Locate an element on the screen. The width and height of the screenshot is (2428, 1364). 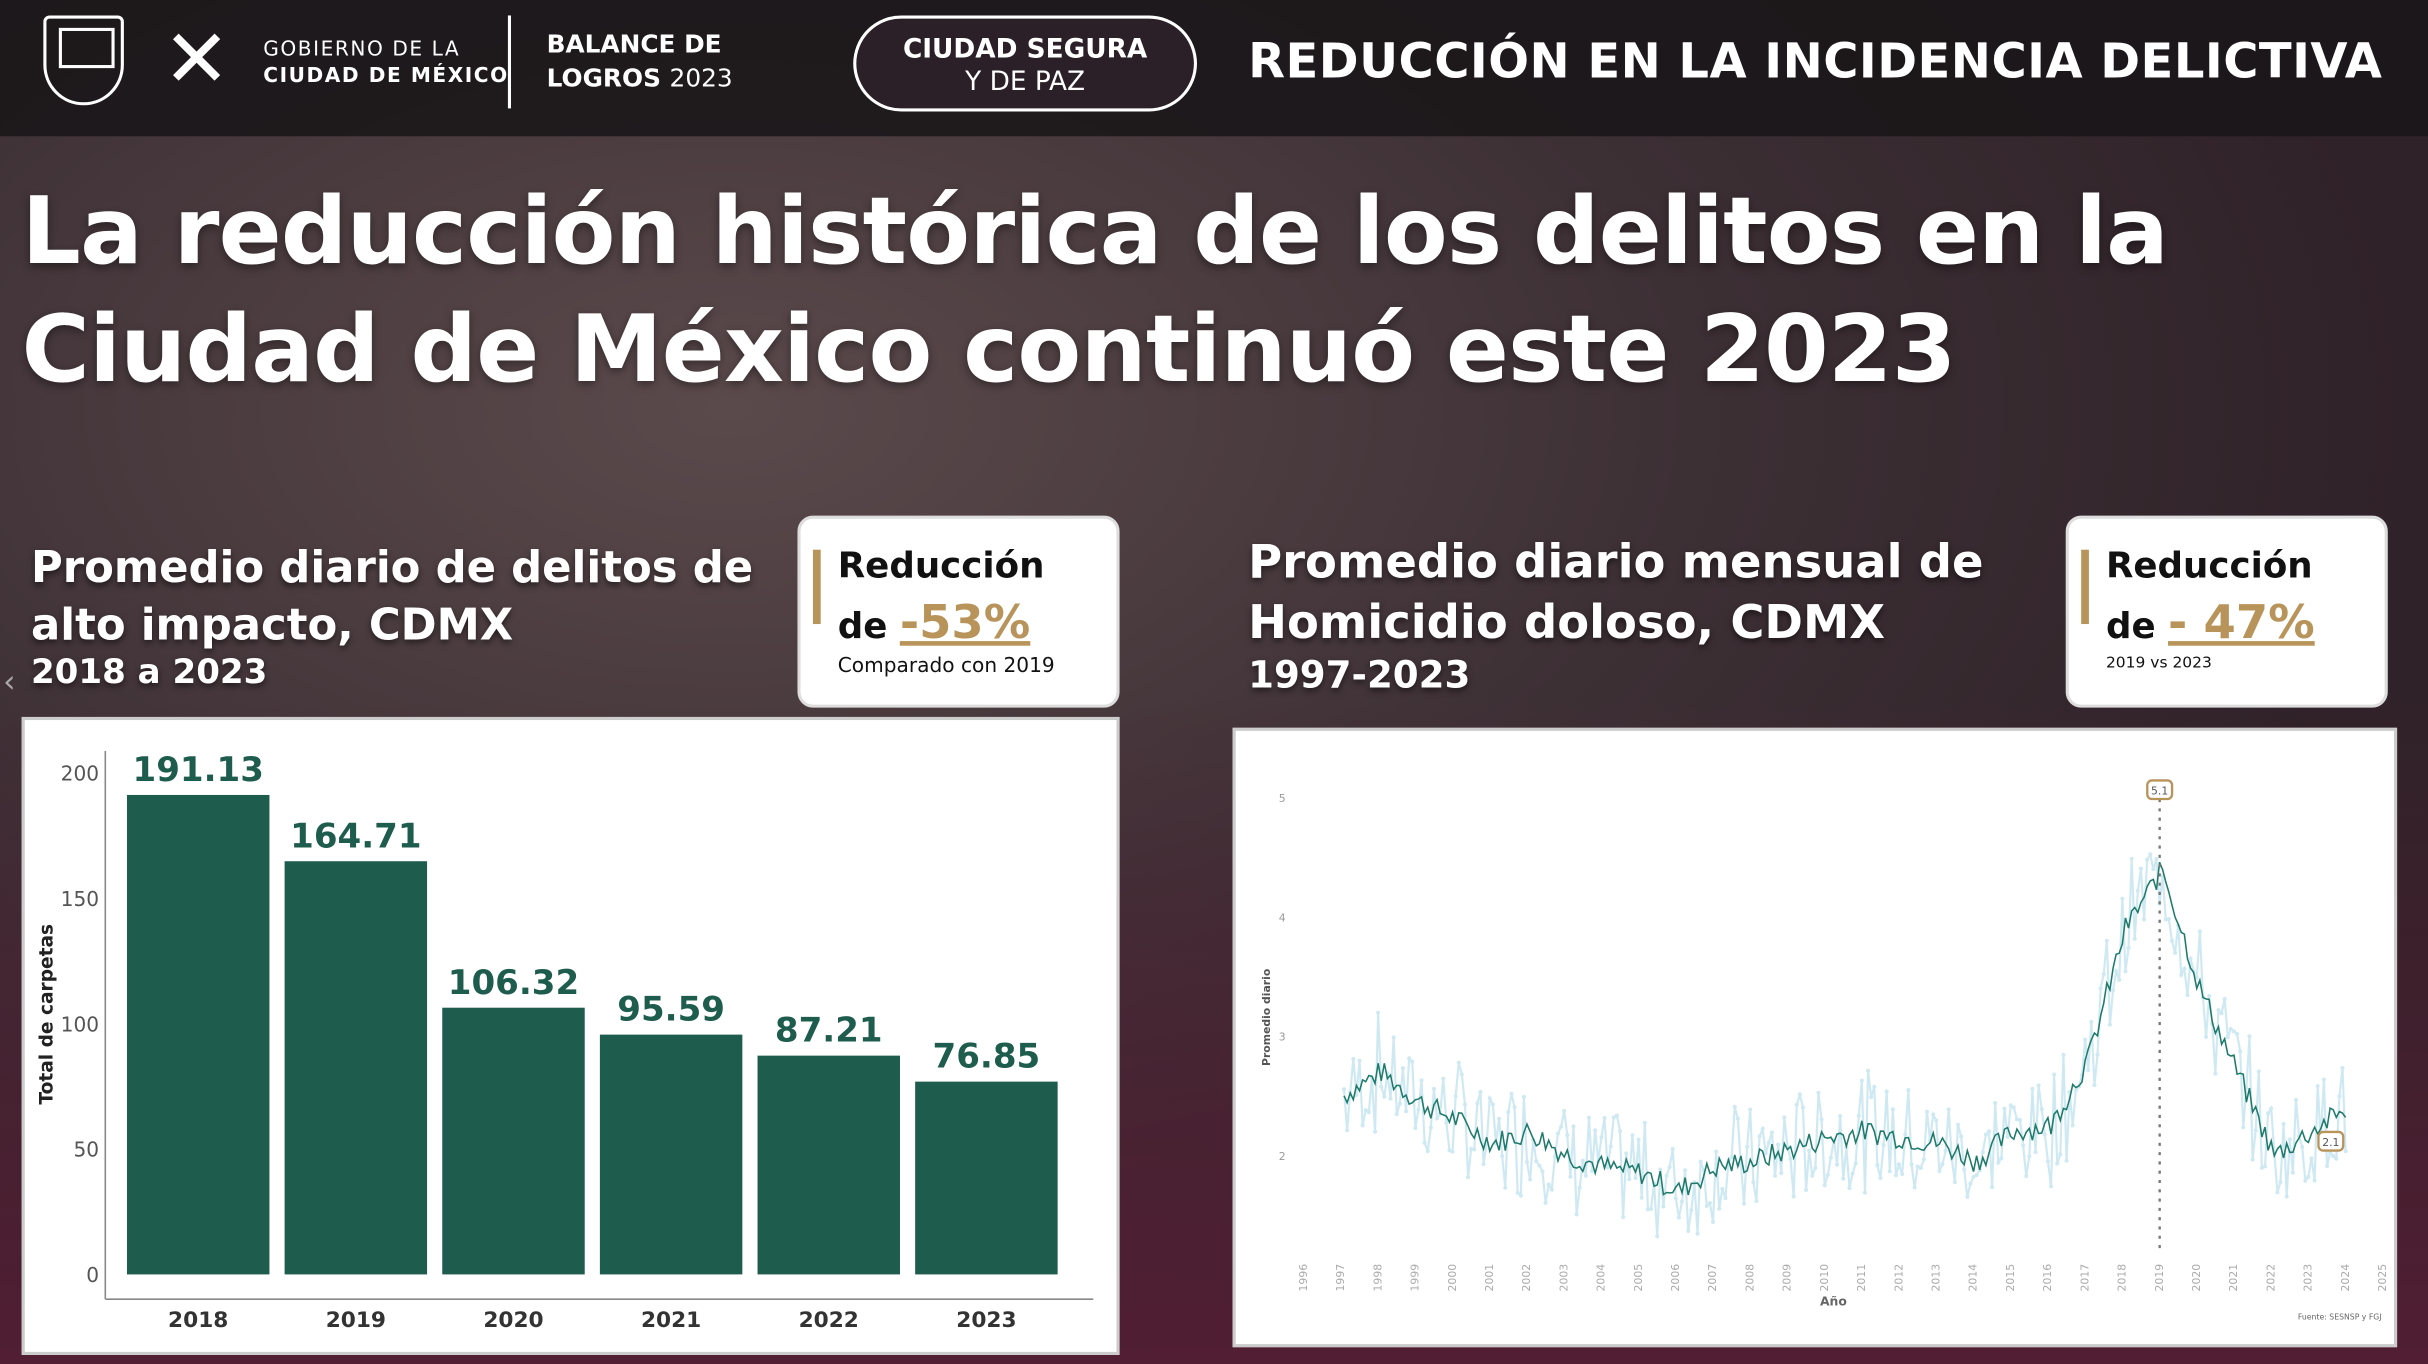
x-tick-label: 2008 is located at coordinates (1749, 1278).